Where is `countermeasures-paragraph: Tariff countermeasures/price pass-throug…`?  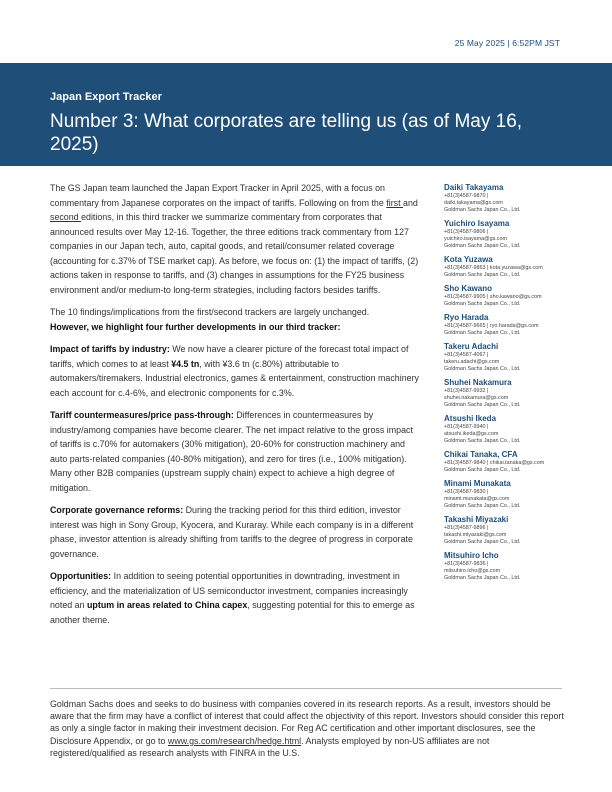
countermeasures-paragraph: Tariff countermeasures/price pass-throug… is located at coordinates (236, 451).